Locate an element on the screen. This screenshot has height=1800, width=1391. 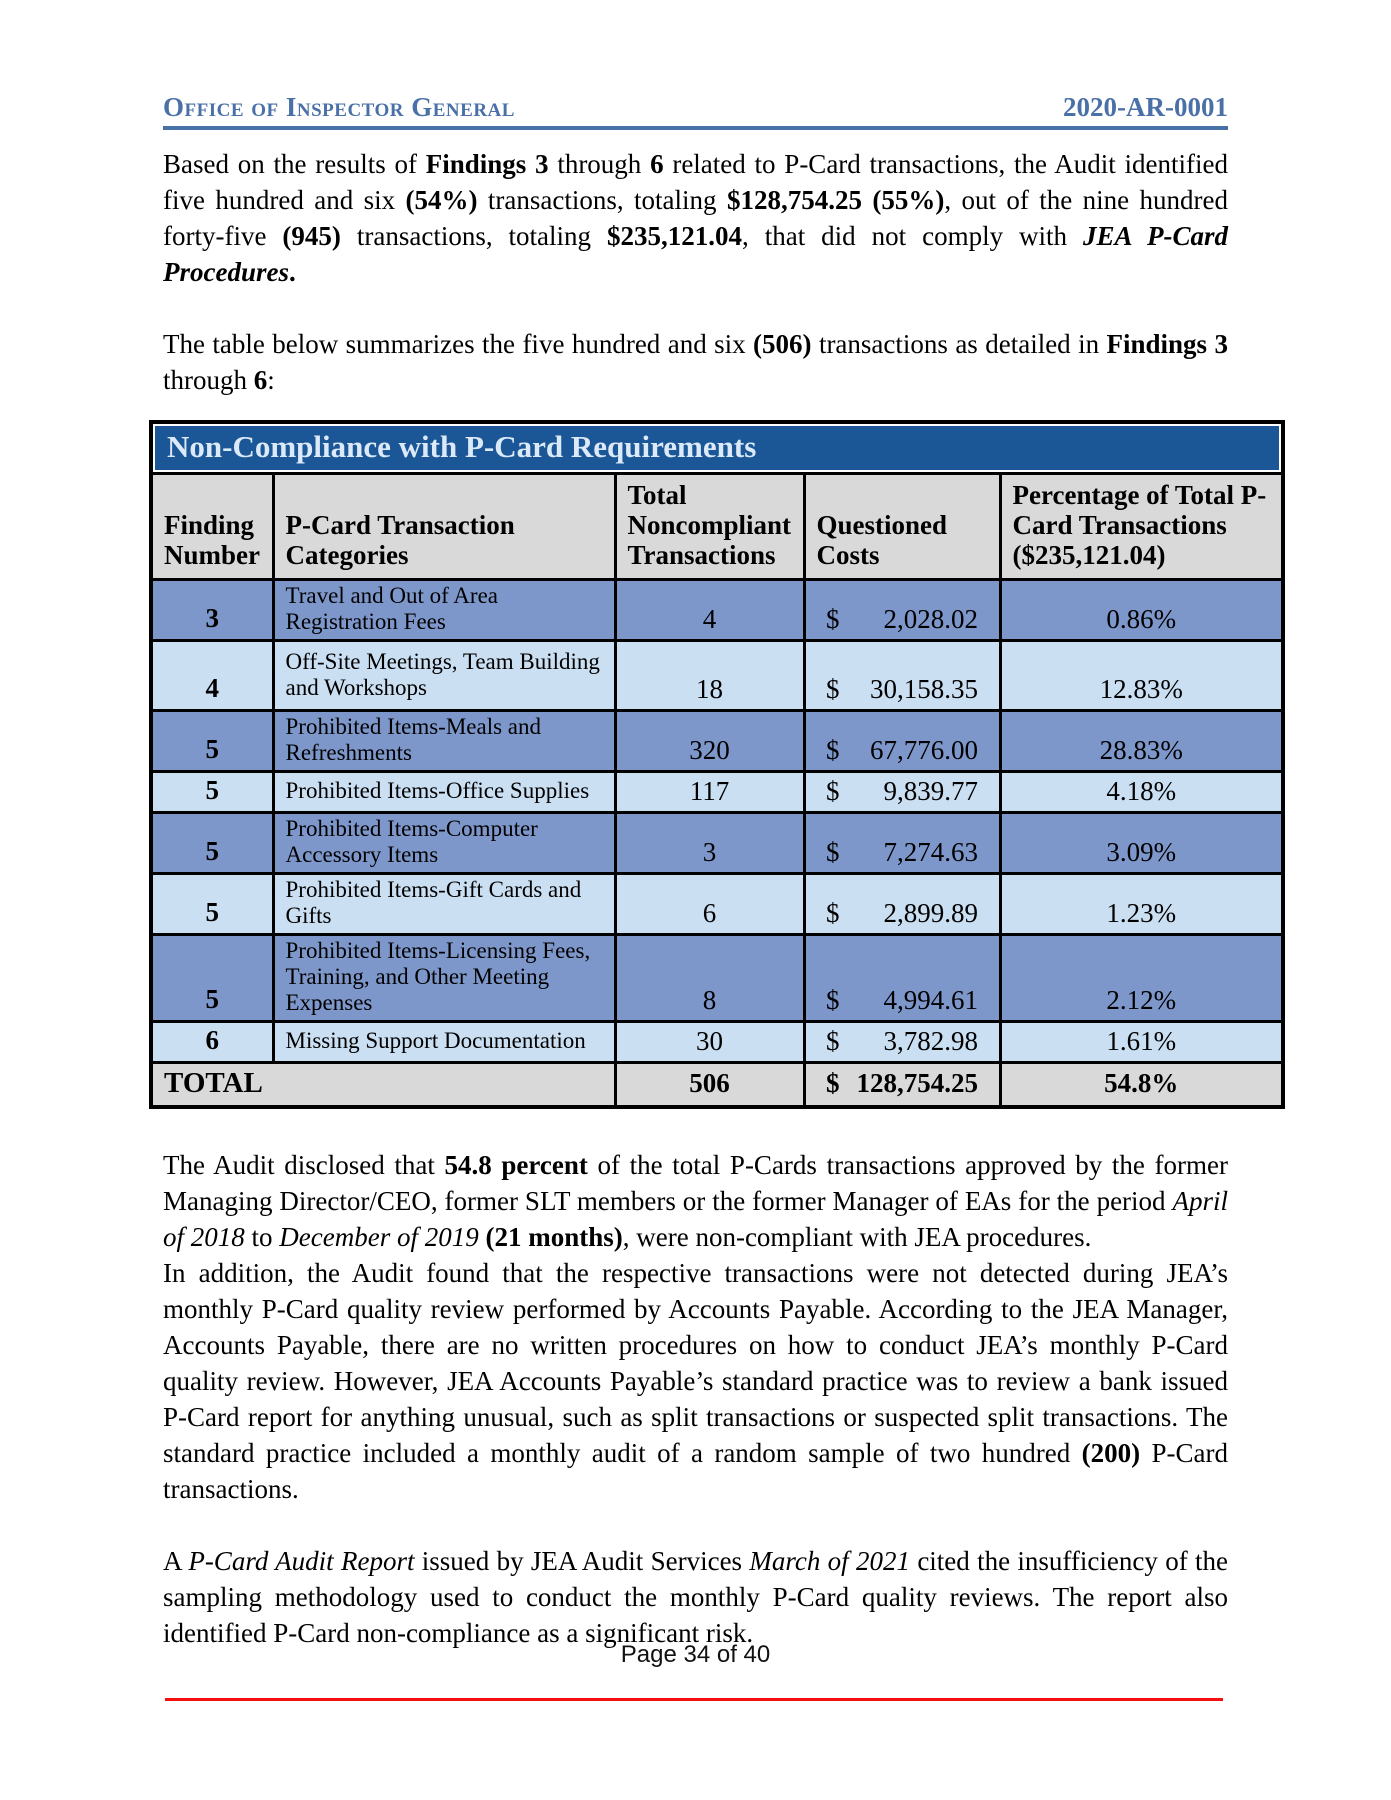
transactions-cell: 117 is located at coordinates (709, 792).